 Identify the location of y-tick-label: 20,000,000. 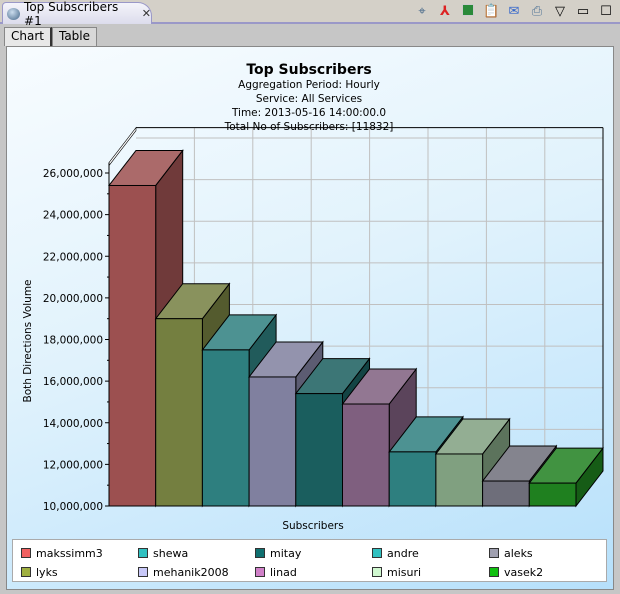
(73, 299).